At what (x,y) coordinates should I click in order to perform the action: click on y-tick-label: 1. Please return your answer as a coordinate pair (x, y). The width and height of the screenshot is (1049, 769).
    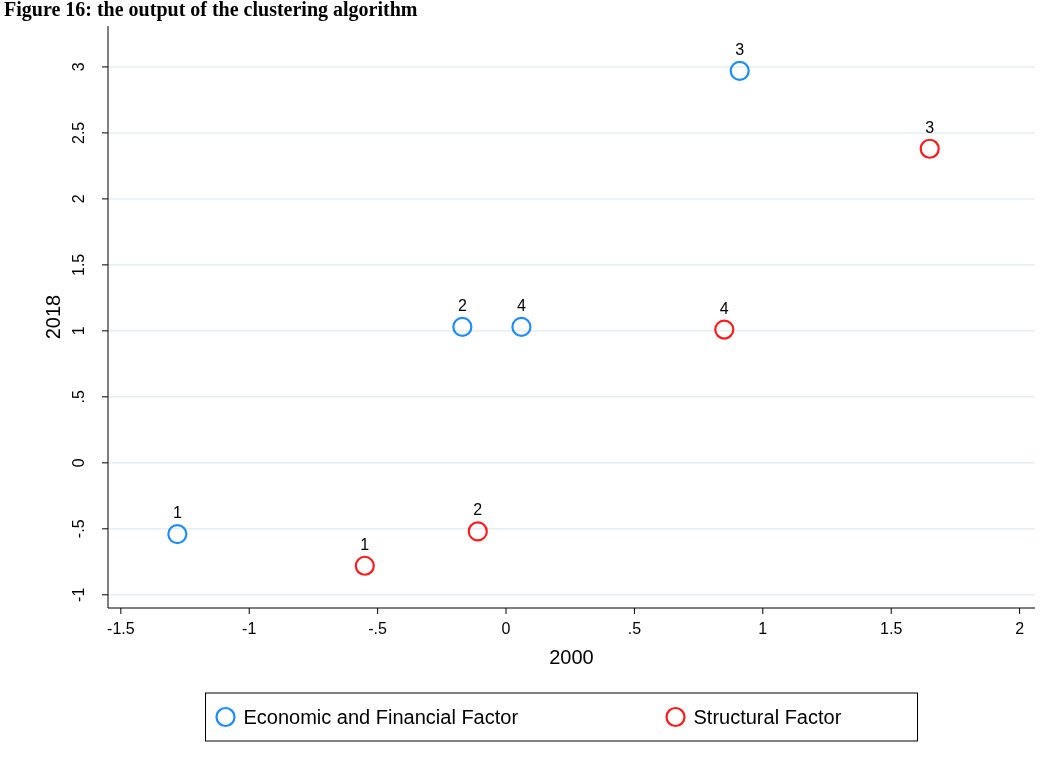
    Looking at the image, I should click on (78, 331).